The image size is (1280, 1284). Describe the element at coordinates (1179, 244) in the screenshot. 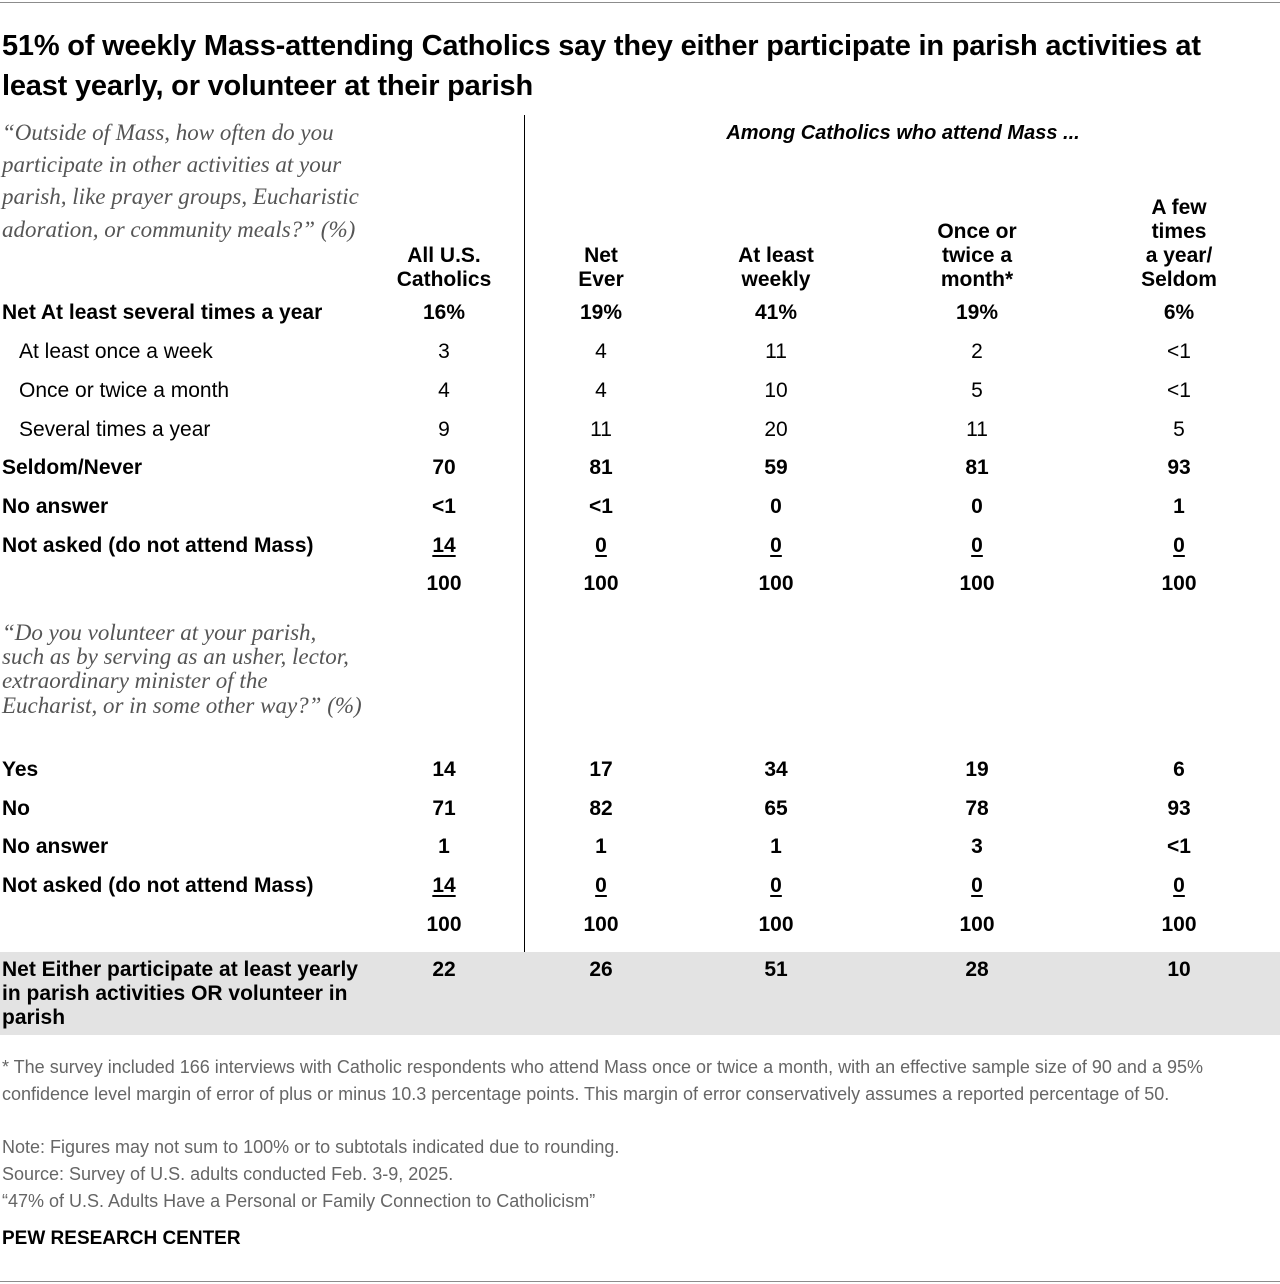

I see `column-header-4: A few times a year/Seldom` at that location.